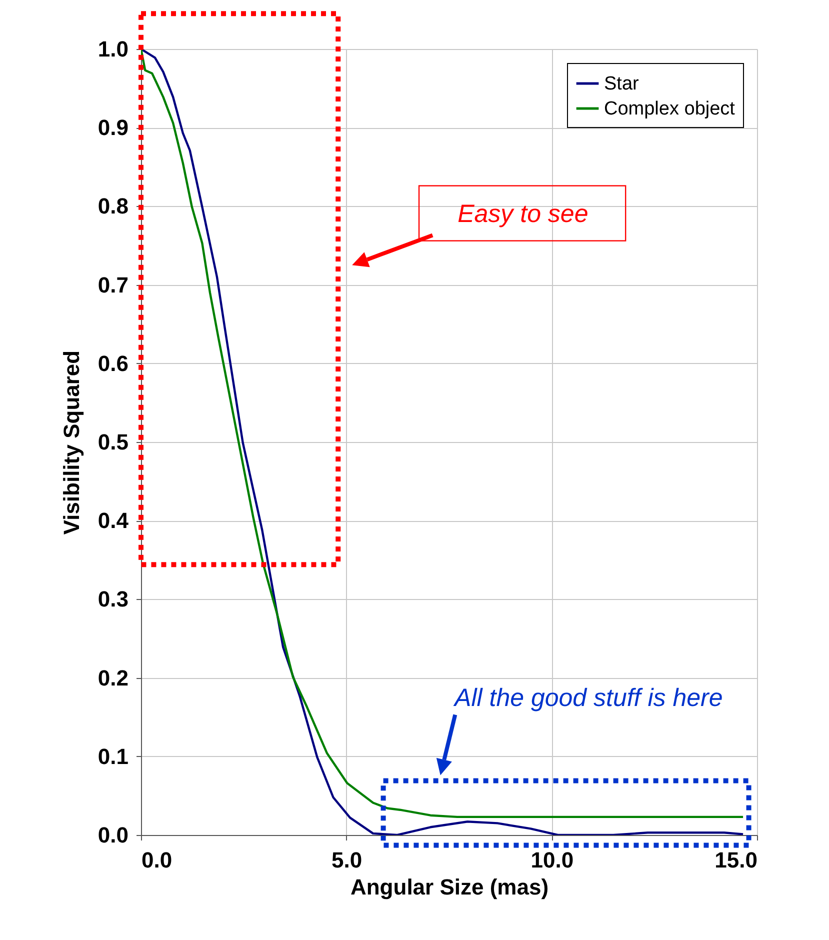  I want to click on y-axis-title: Visibility Squared, so click(71, 442).